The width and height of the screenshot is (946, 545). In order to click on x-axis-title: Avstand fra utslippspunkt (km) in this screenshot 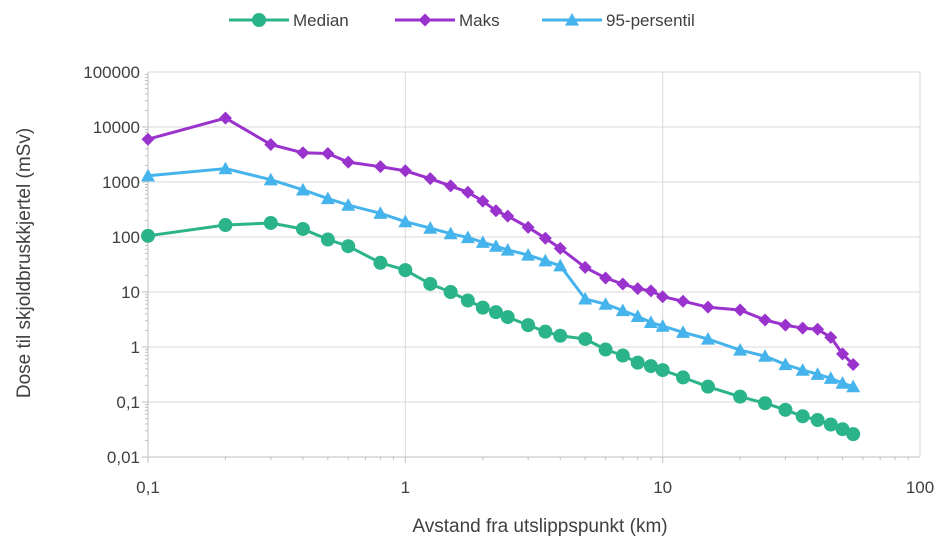, I will do `click(539, 526)`.